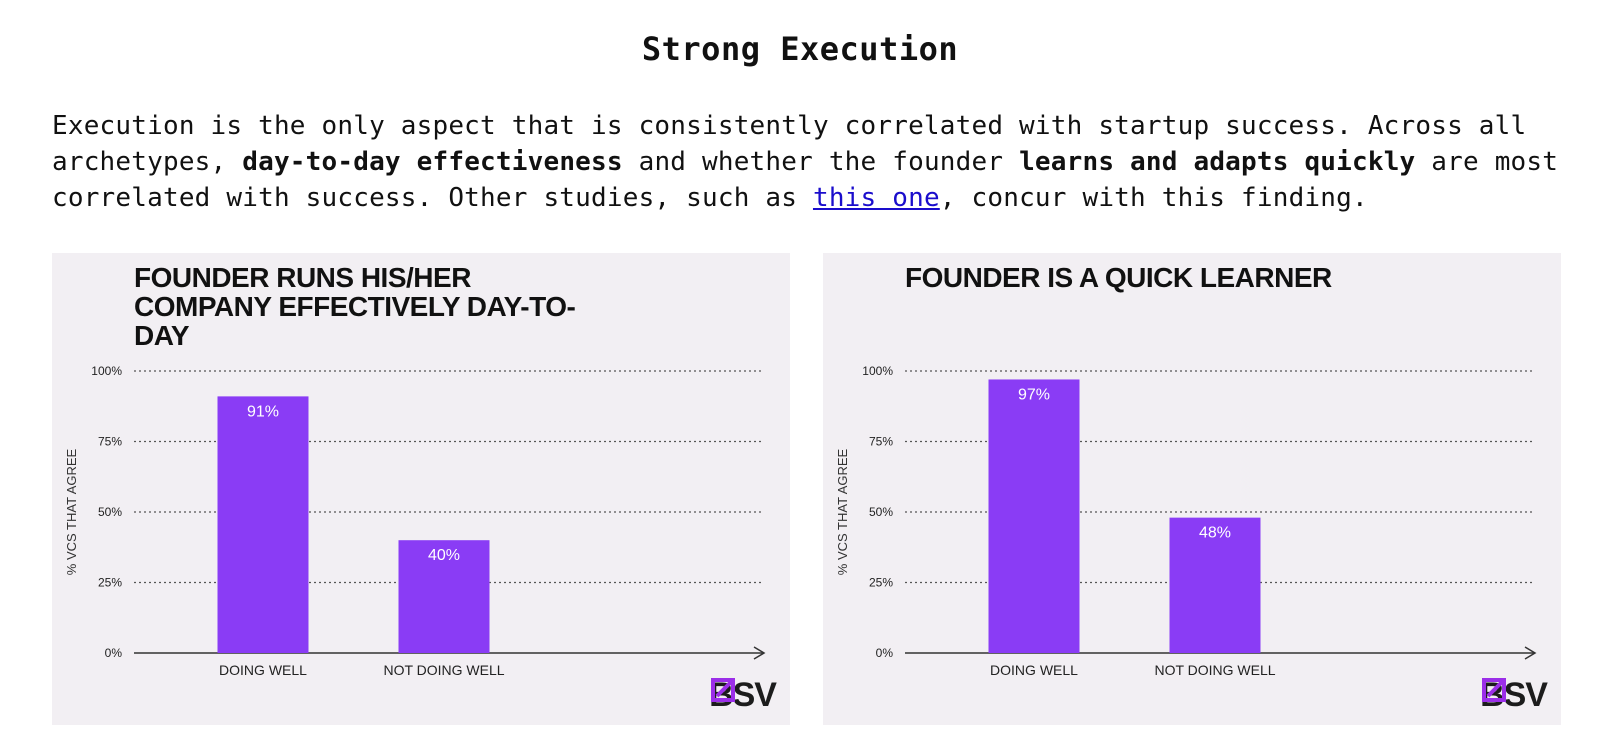 The height and width of the screenshot is (755, 1600). Describe the element at coordinates (1217, 162) in the screenshot. I see `paragraph-bold-2: learns and adapts quickly` at that location.